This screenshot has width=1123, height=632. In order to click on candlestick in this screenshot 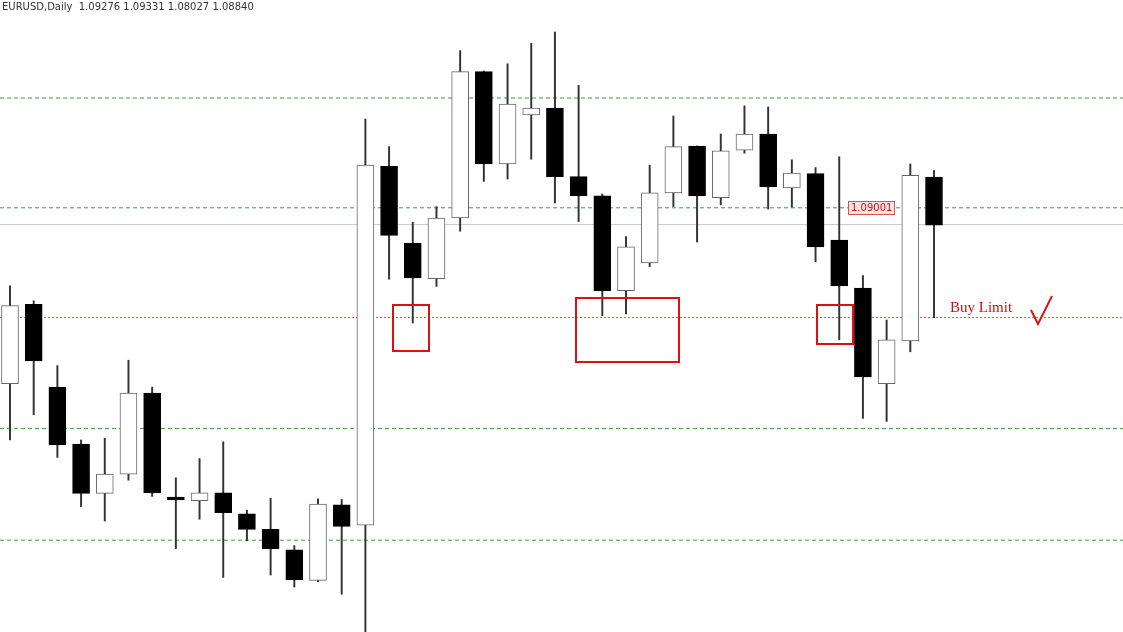, I will do `click(531, 101)`.